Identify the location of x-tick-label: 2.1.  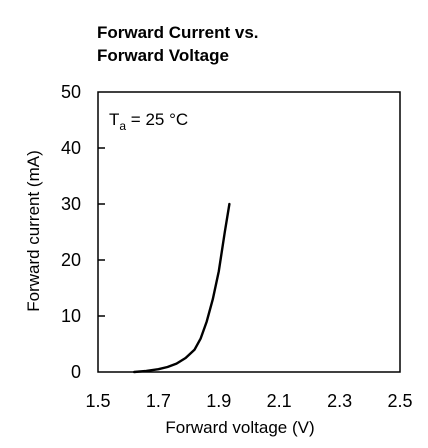
(279, 401).